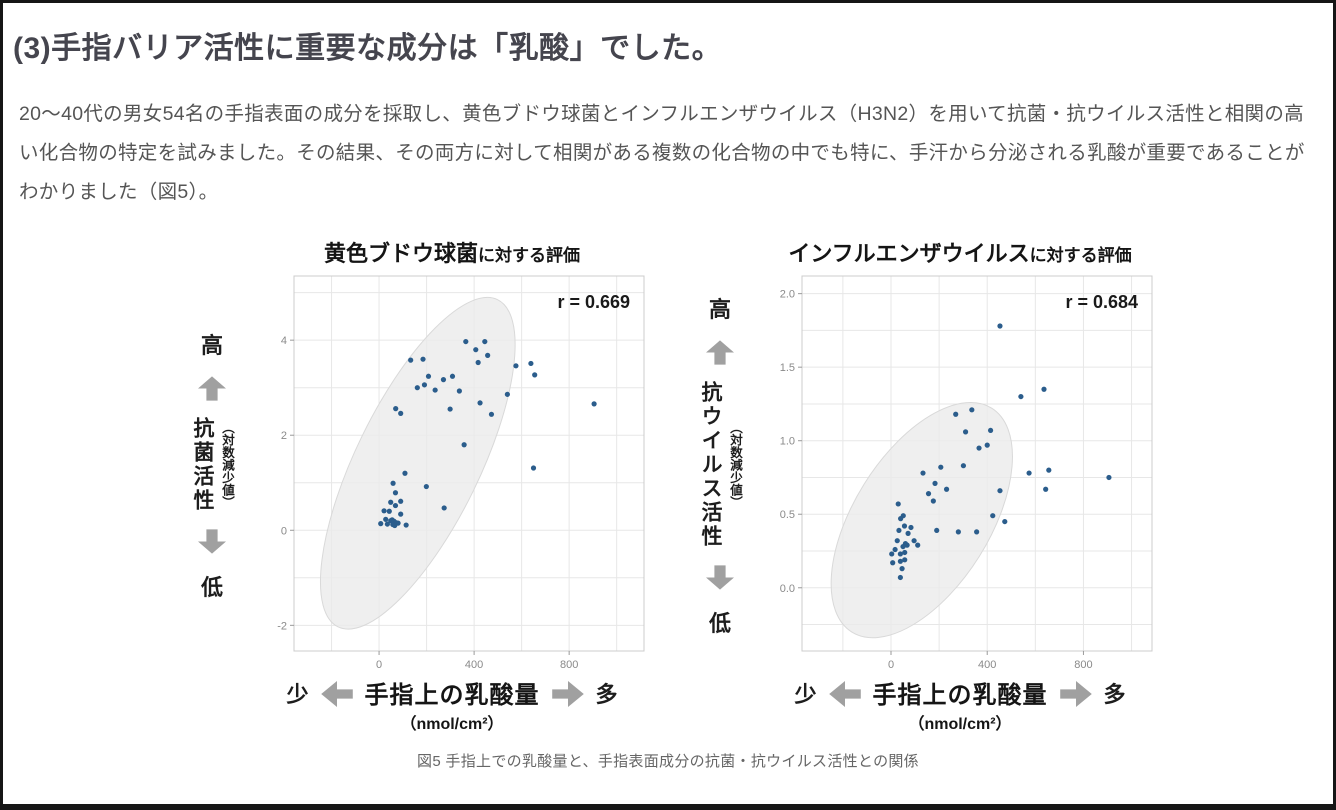 This screenshot has width=1336, height=810. I want to click on y-axis-title-main: 抗ウイルス活性, so click(710, 464).